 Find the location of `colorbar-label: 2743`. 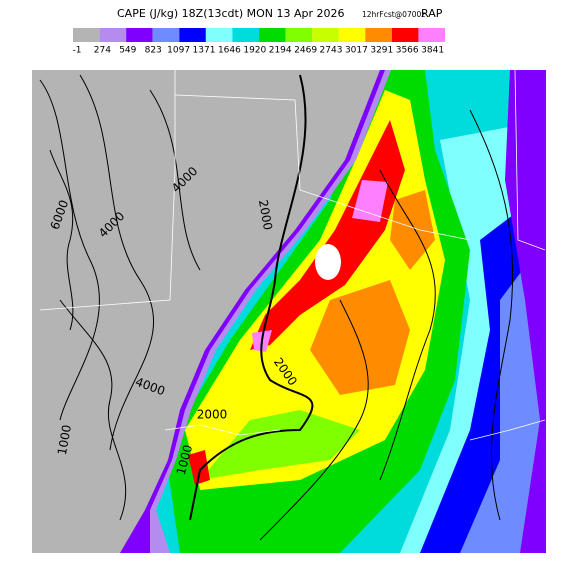

colorbar-label: 2743 is located at coordinates (331, 51).